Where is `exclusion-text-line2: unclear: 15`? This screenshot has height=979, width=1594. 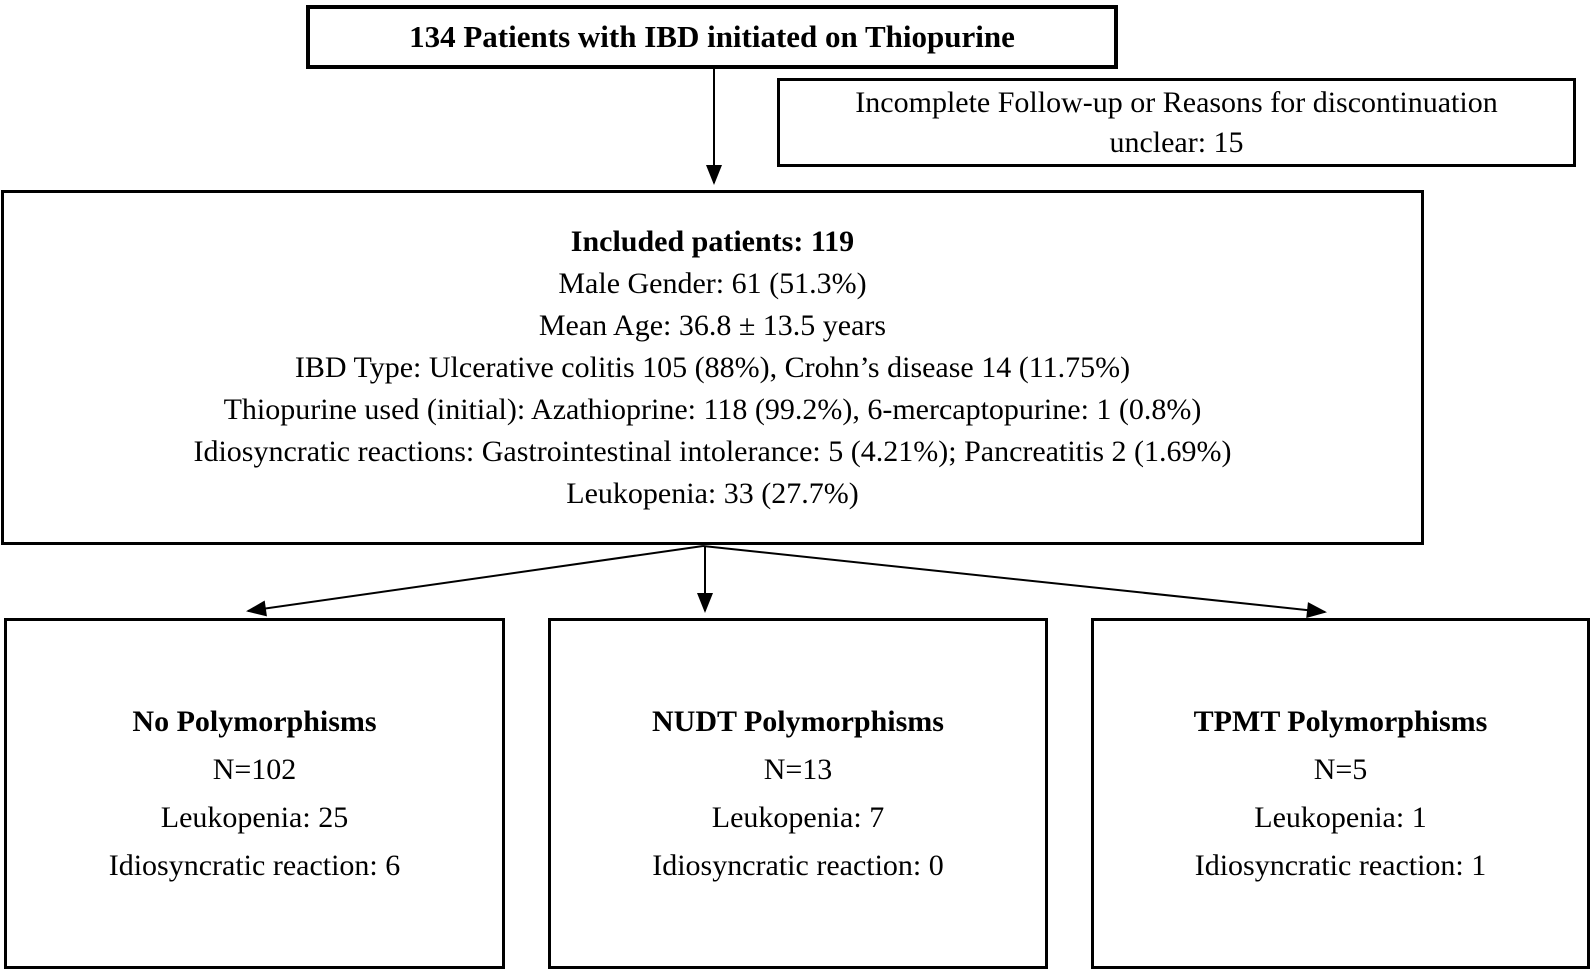
exclusion-text-line2: unclear: 15 is located at coordinates (1176, 142).